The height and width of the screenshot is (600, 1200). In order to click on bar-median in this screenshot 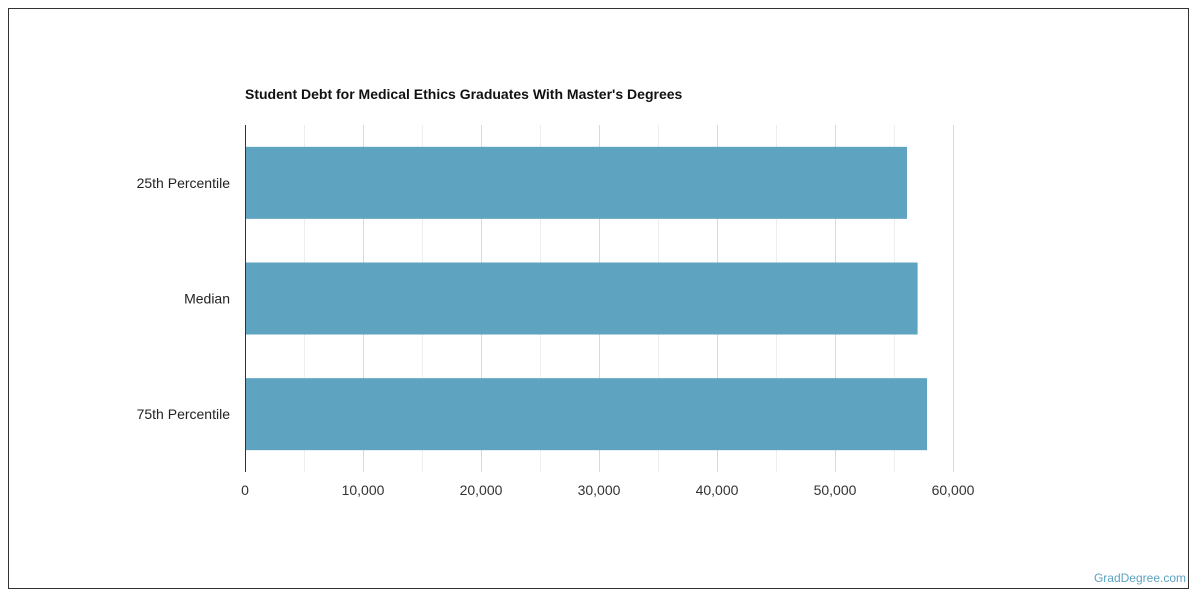, I will do `click(581, 298)`.